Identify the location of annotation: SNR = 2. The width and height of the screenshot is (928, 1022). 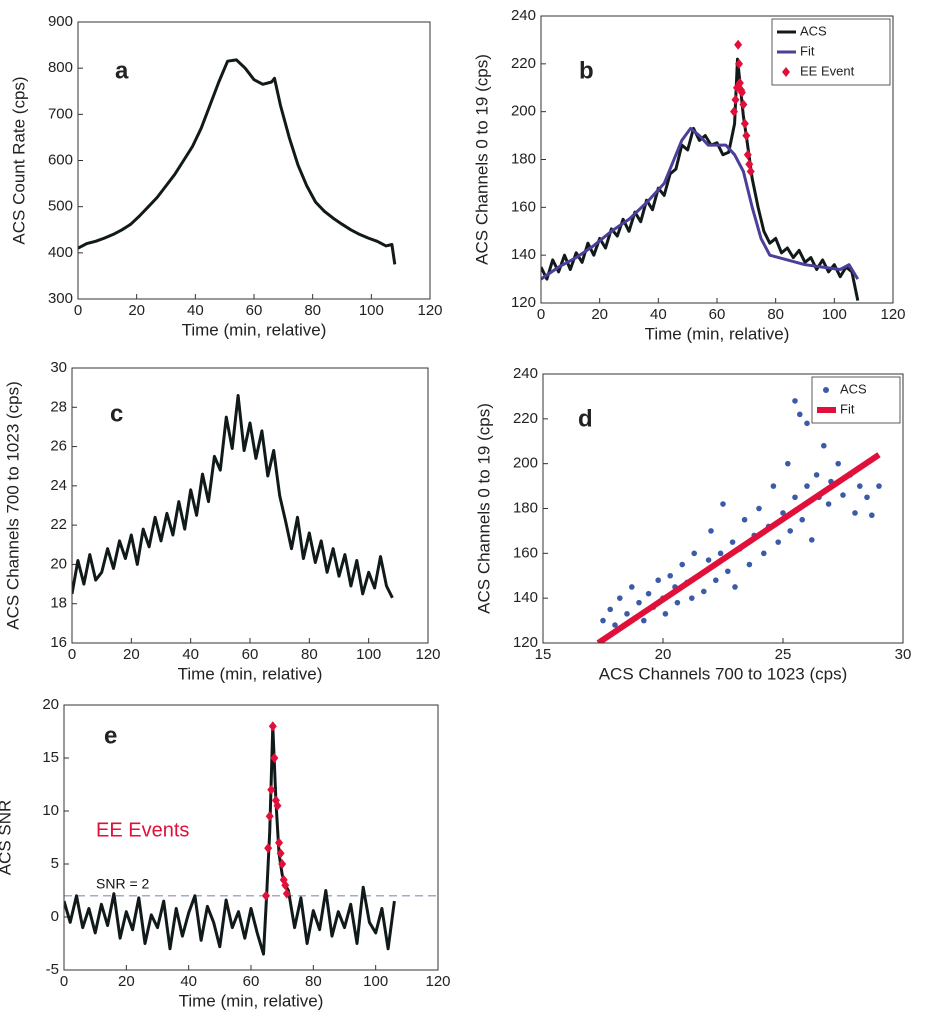
(123, 884).